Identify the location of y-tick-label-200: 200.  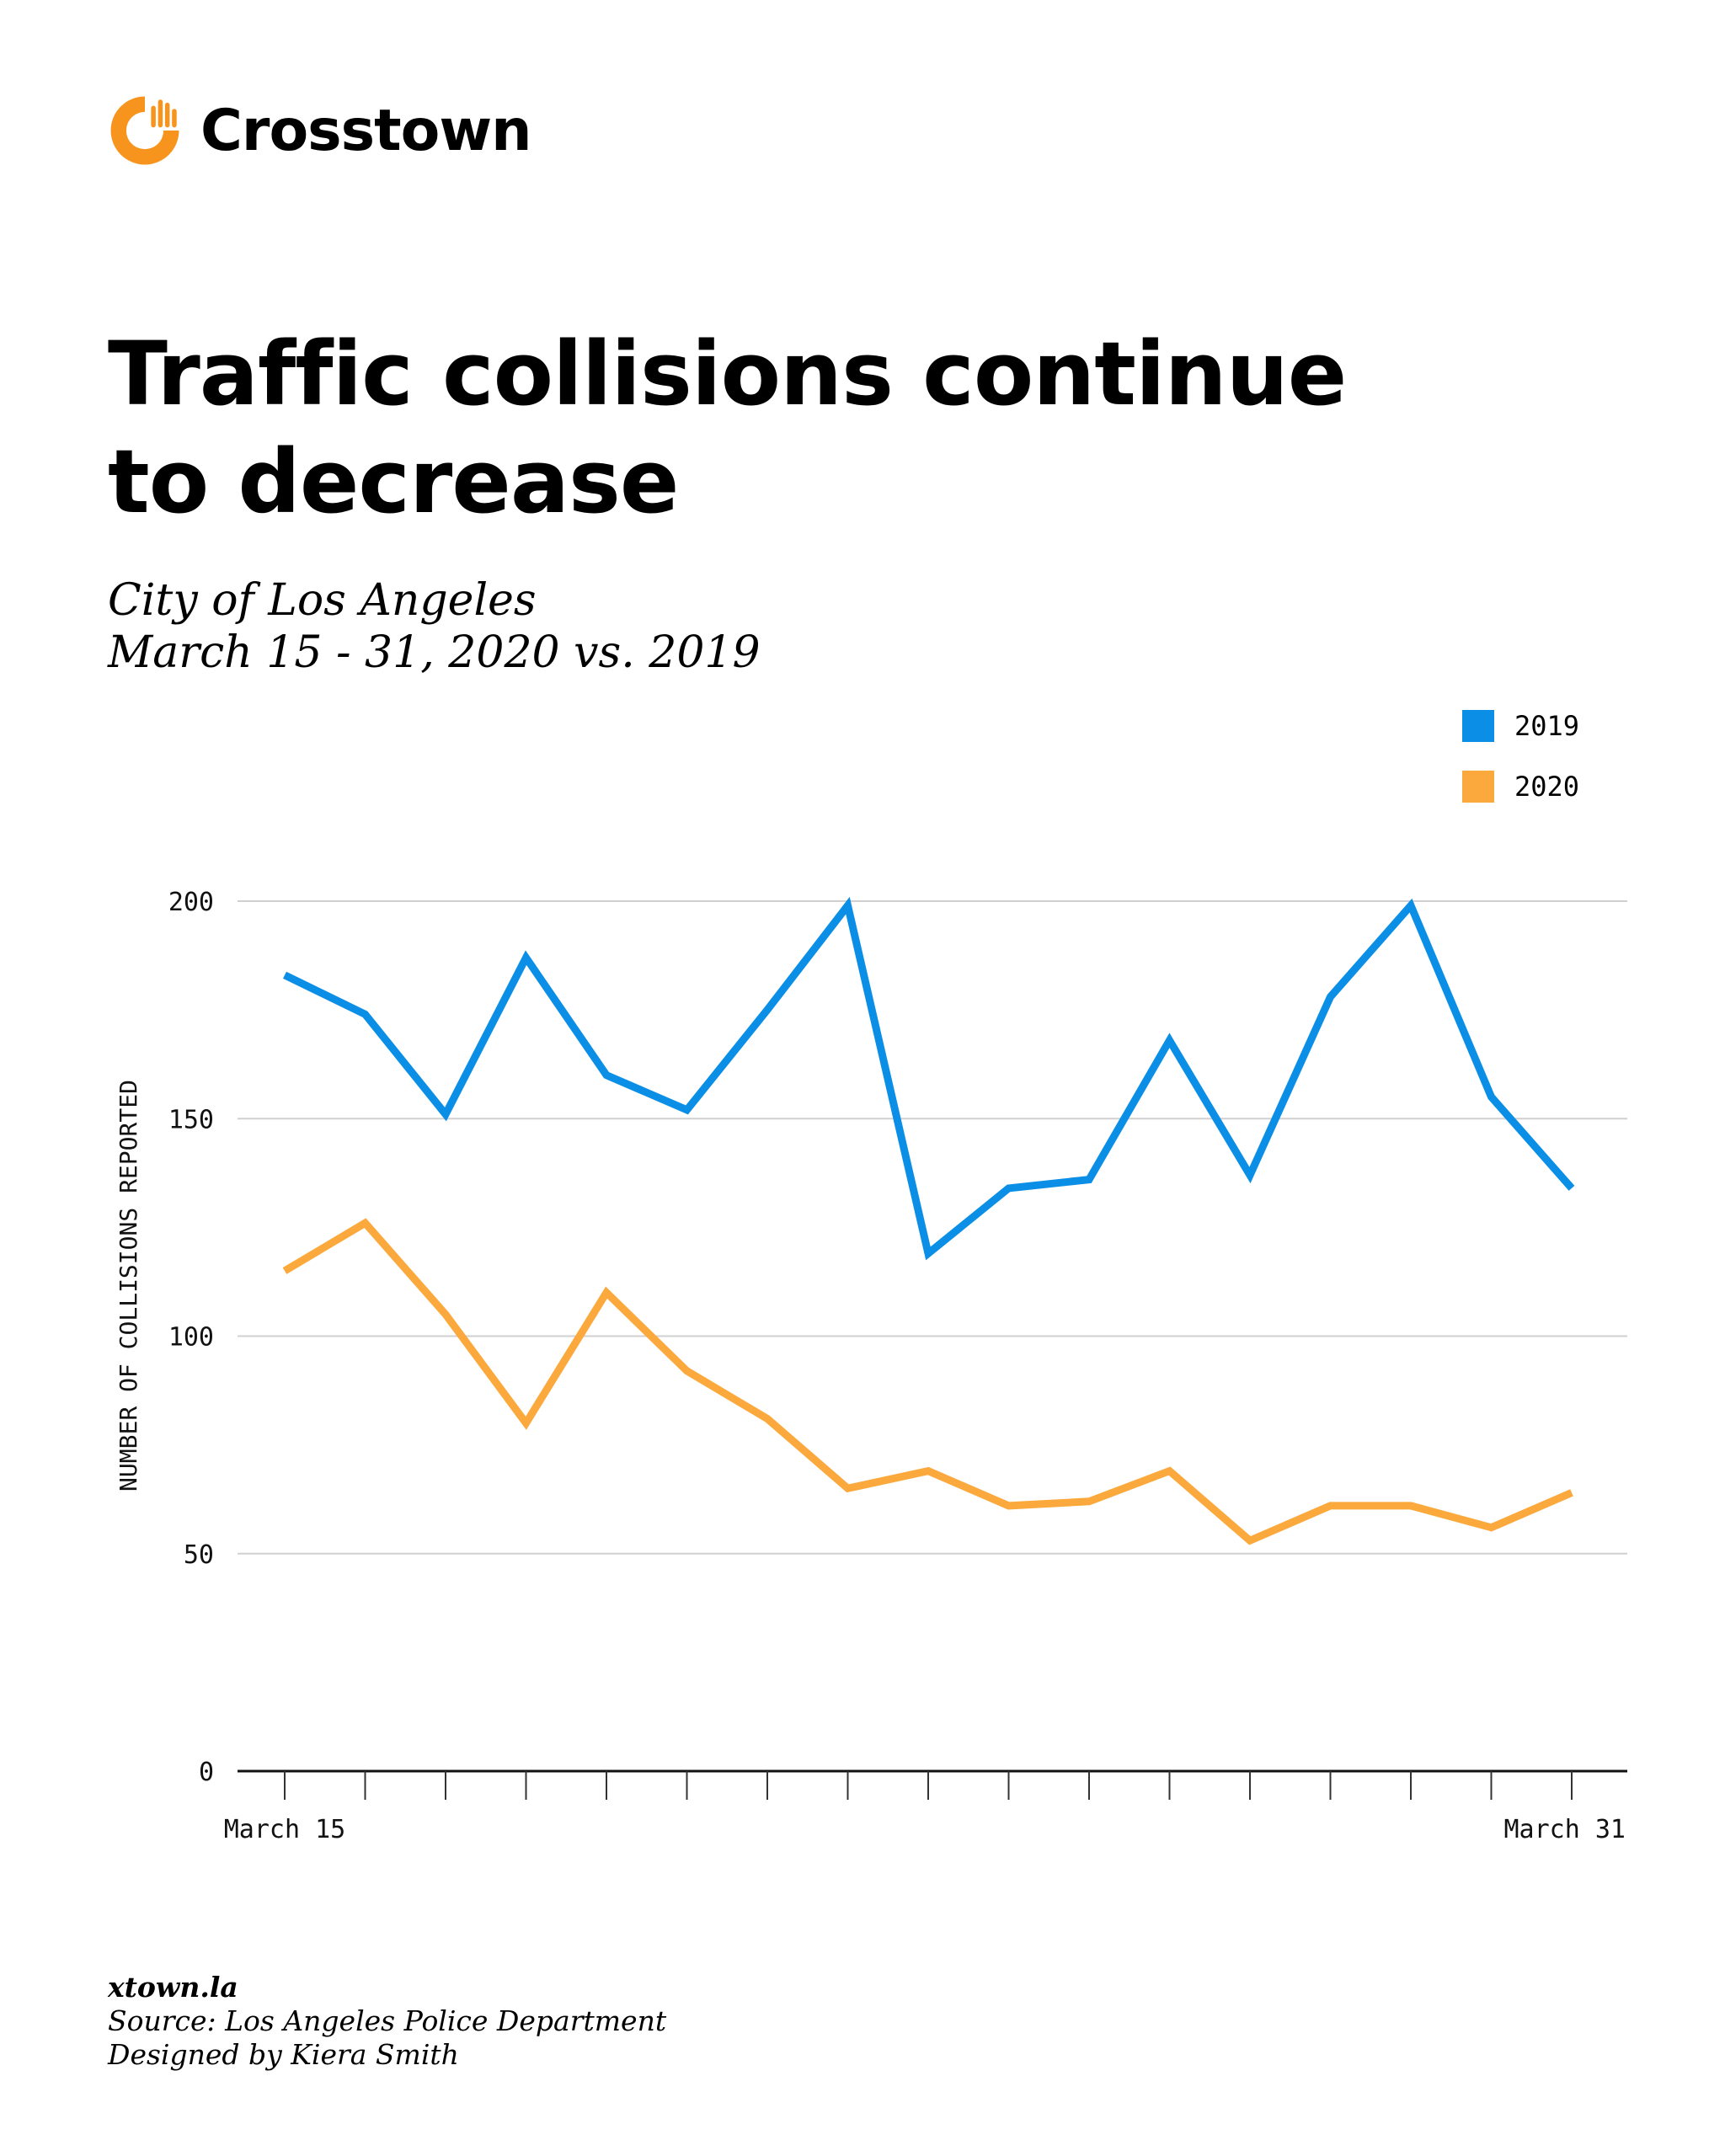
(191, 902).